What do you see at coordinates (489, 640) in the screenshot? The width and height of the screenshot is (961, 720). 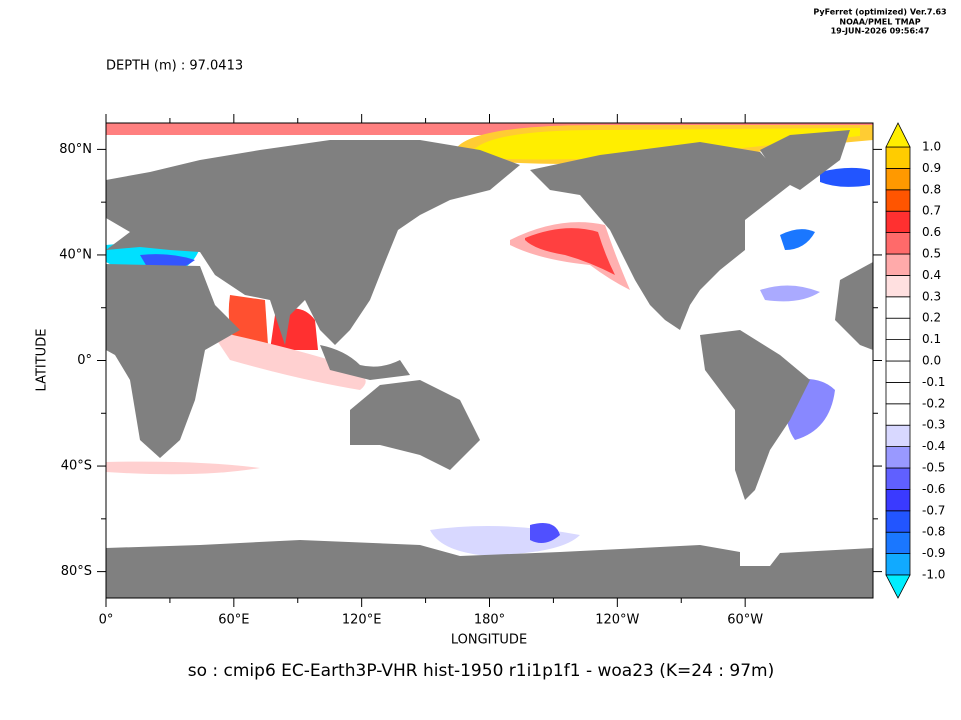 I see `x-axis-label: LONGITUDE` at bounding box center [489, 640].